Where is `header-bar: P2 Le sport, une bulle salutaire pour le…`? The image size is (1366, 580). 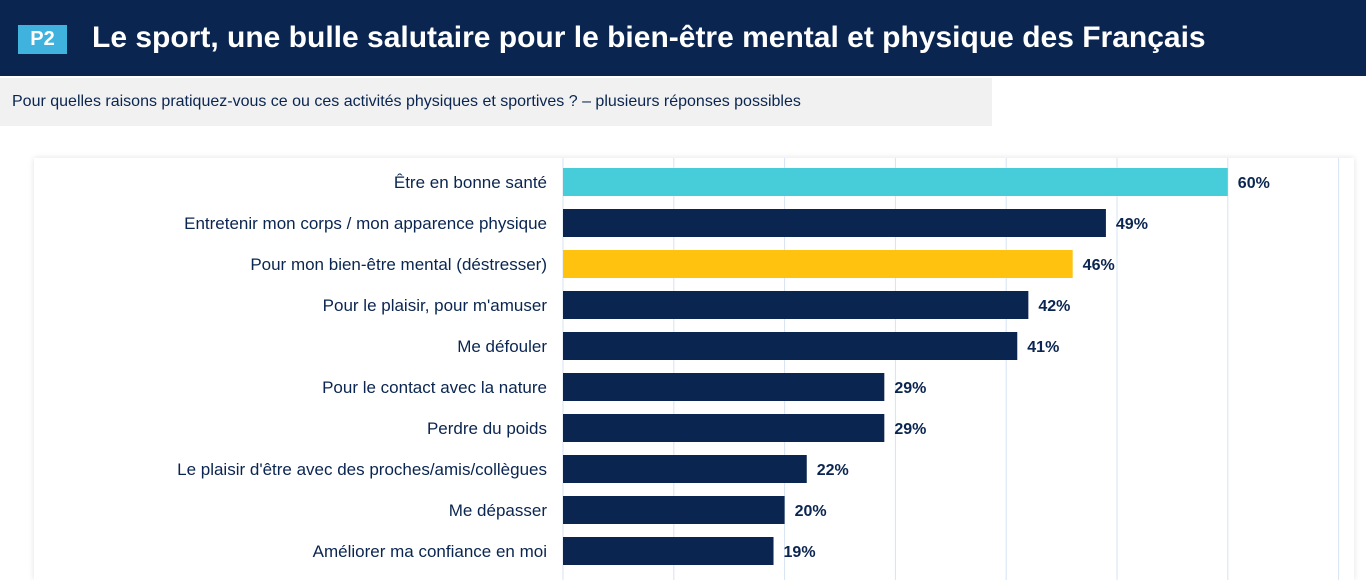 header-bar: P2 Le sport, une bulle salutaire pour le… is located at coordinates (683, 38).